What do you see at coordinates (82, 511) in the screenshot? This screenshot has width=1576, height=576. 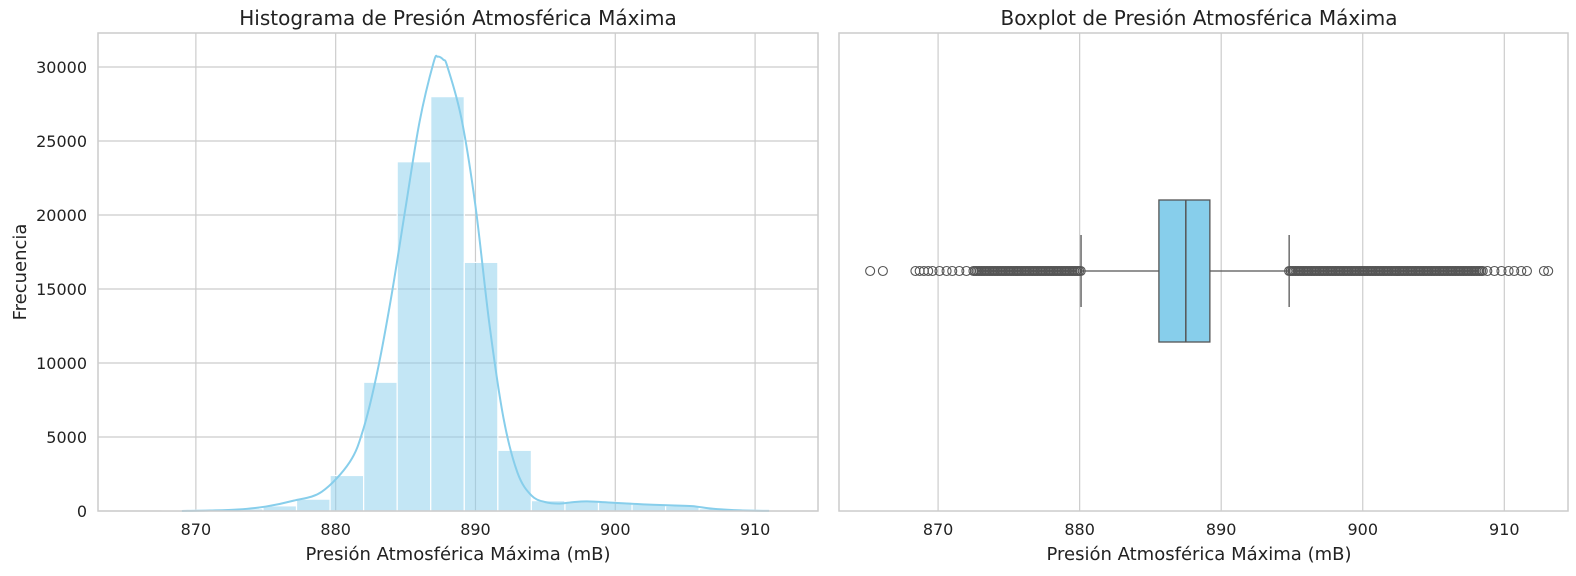 I see `y-tick-label: 0` at bounding box center [82, 511].